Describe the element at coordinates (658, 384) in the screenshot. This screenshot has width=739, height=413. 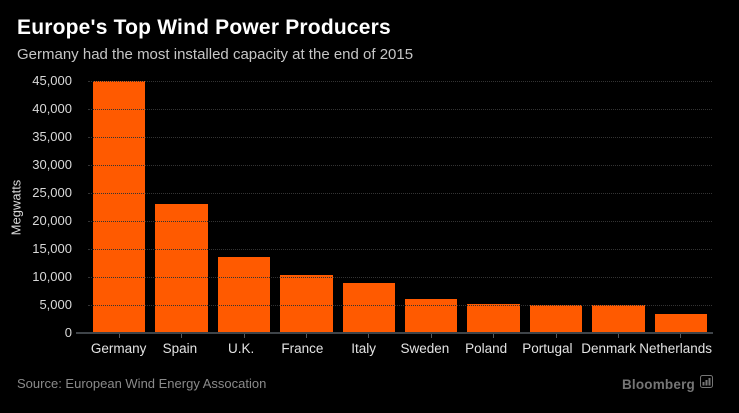
I see `brand-name: Bloomberg` at that location.